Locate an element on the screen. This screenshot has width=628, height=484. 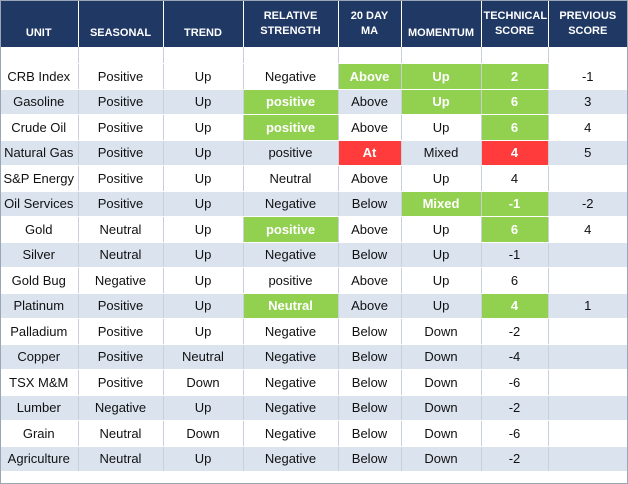
table-row: Crude Oil Positive Up positive Above Up 6 4 is located at coordinates (313, 127).